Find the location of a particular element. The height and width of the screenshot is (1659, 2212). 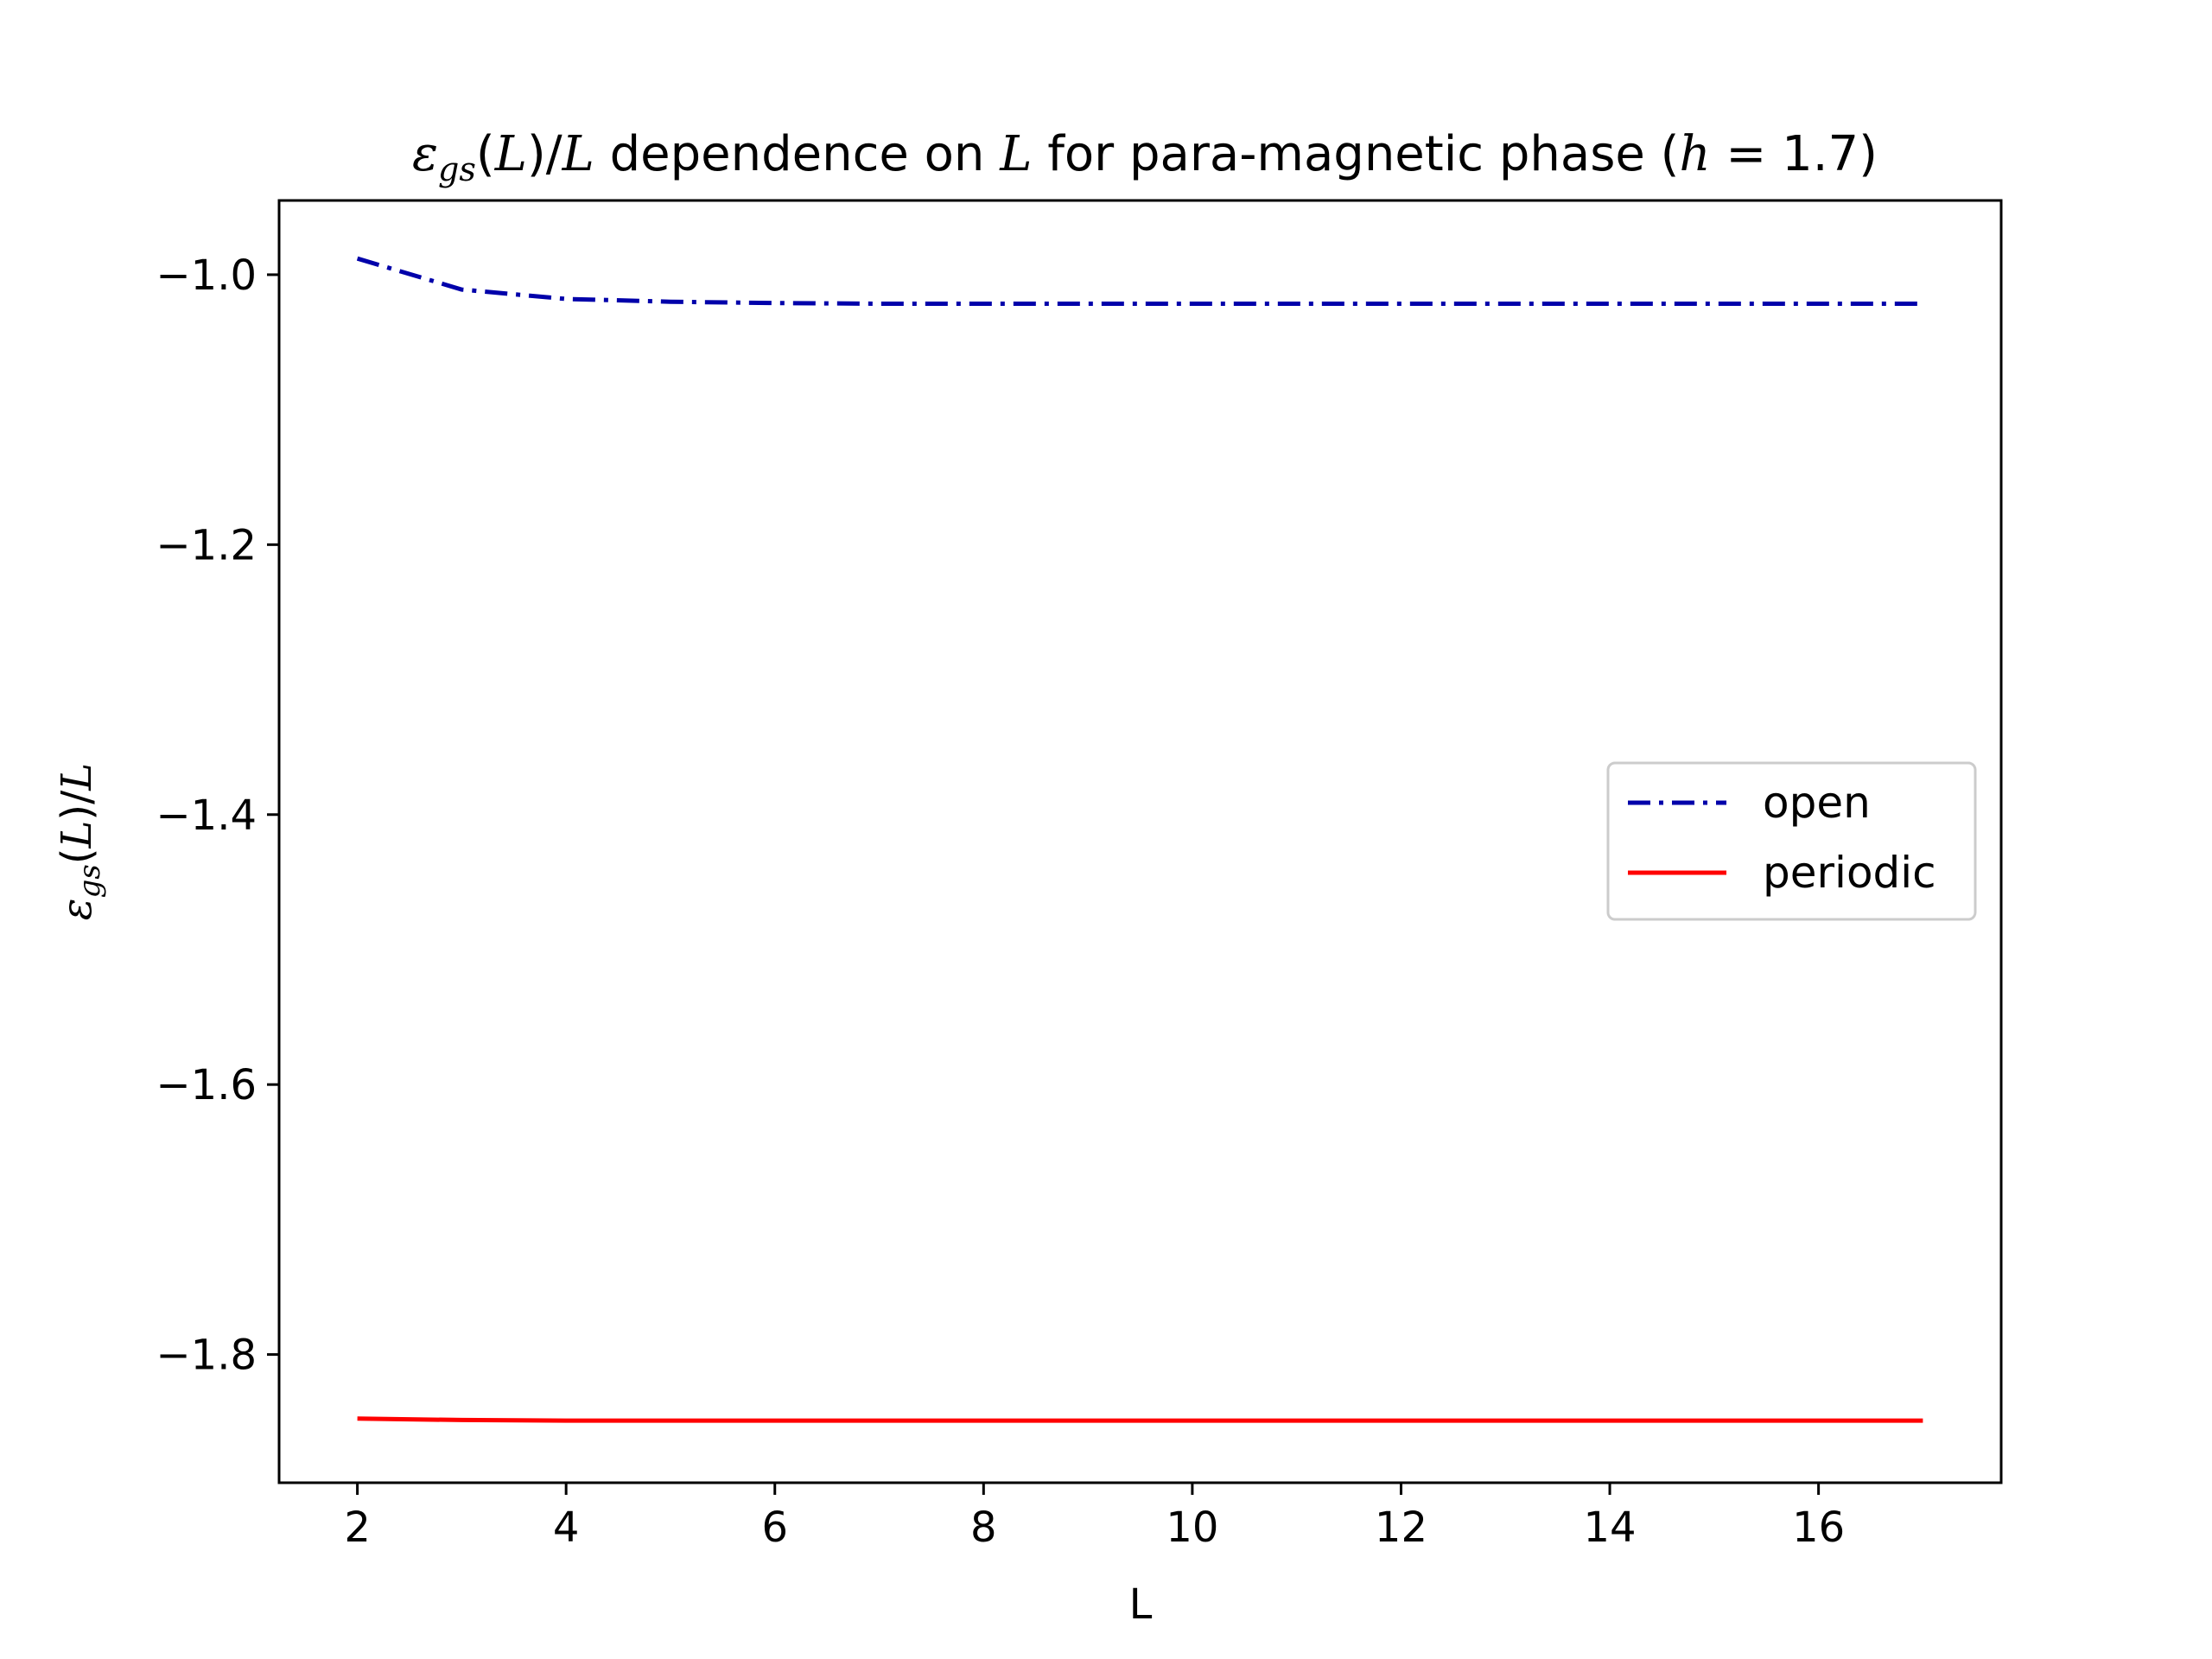

legend-label-open: open is located at coordinates (1817, 803).